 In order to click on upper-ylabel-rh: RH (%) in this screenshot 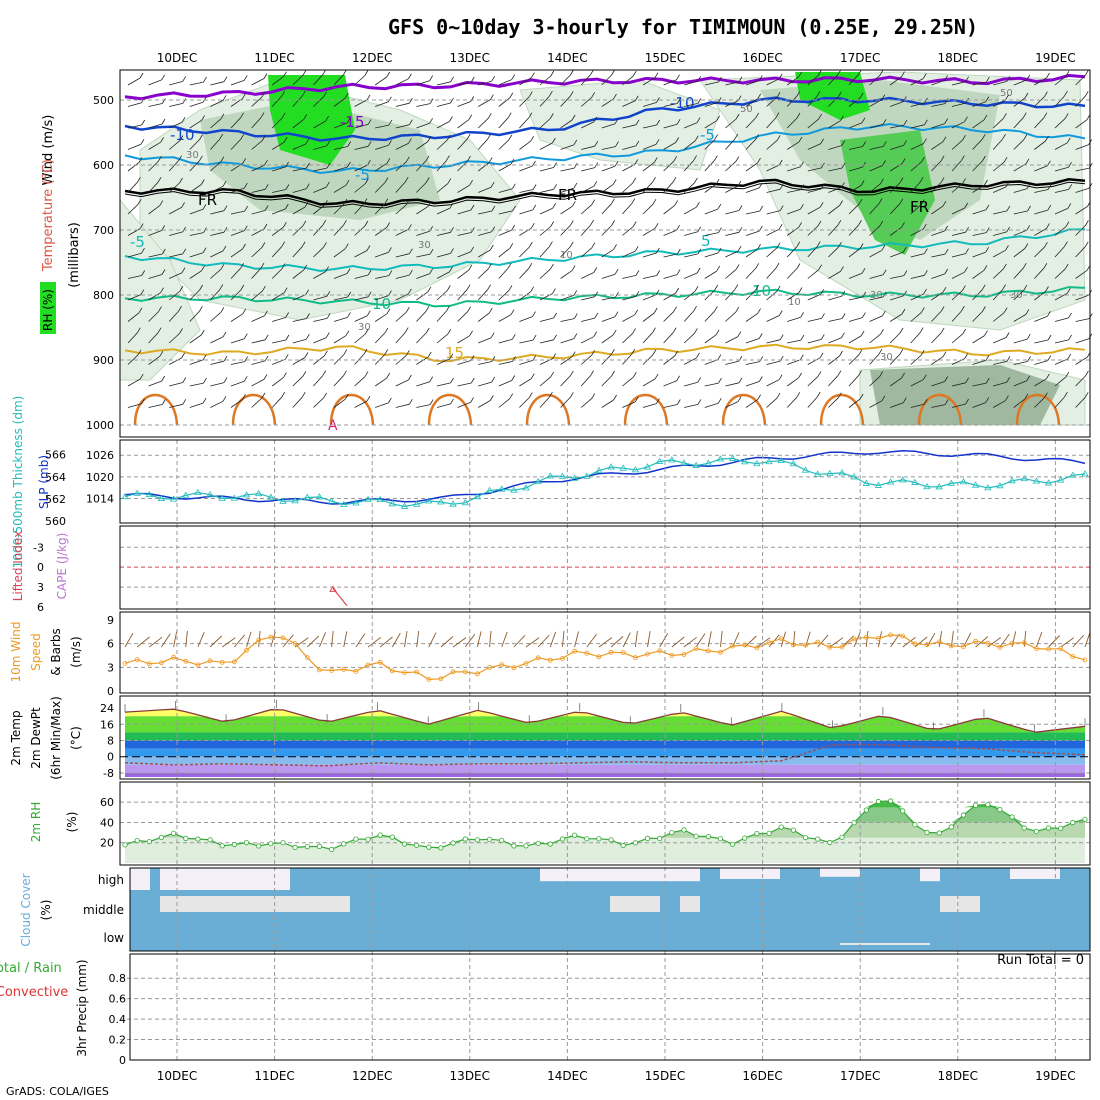, I will do `click(48, 310)`.